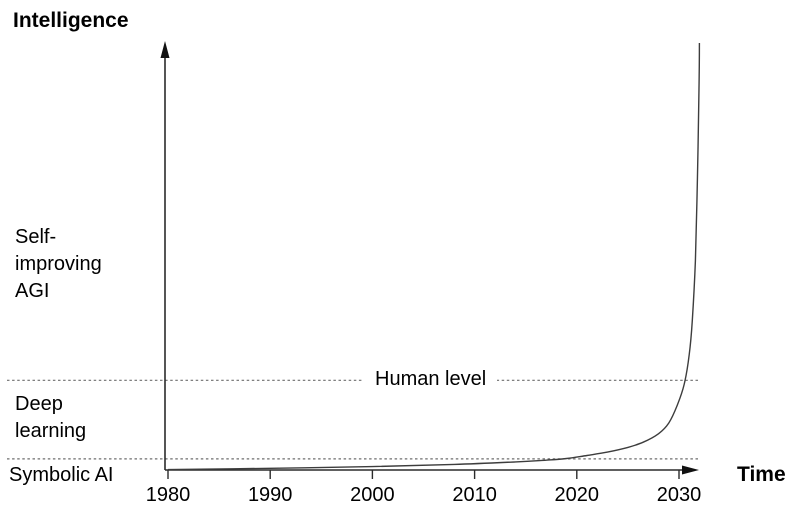  I want to click on y-axis-title: Intelligence, so click(71, 20).